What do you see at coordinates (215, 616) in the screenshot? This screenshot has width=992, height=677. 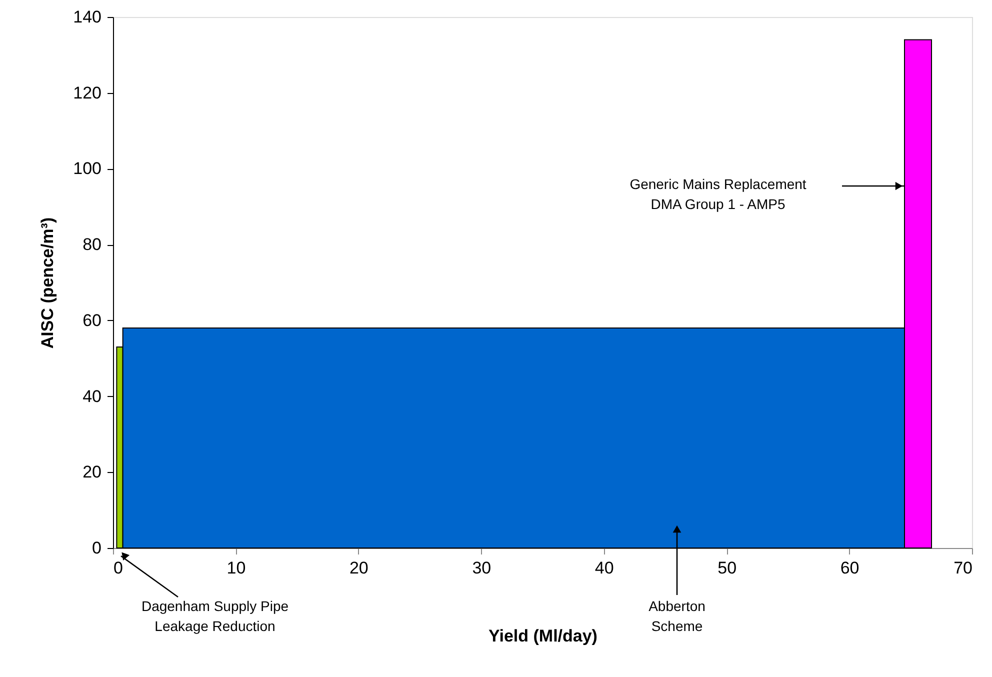 I see `text: Dagenham Supply Pipe Leakage Reduction` at bounding box center [215, 616].